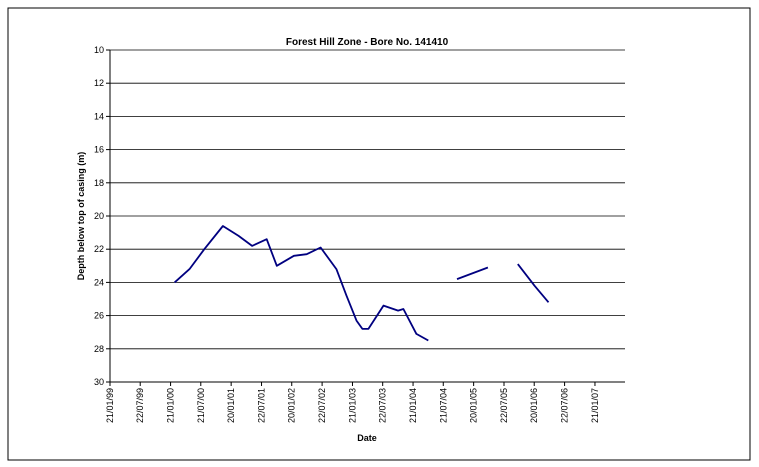  I want to click on x-tick-label: 21/01/07, so click(595, 405).